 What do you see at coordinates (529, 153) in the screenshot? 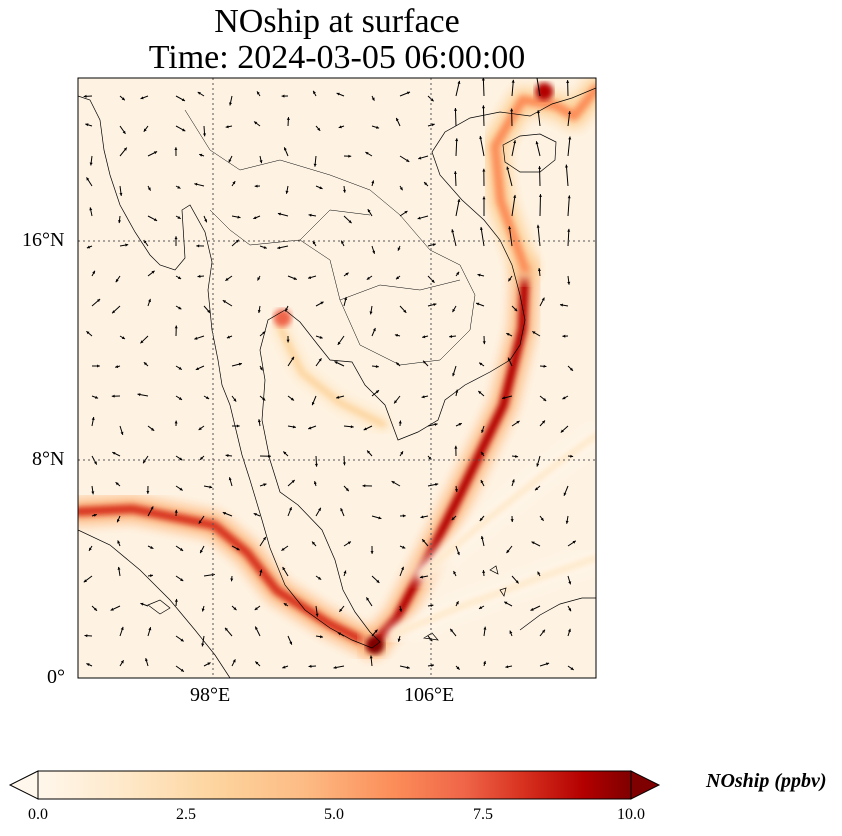
I see `coastline-hainan` at bounding box center [529, 153].